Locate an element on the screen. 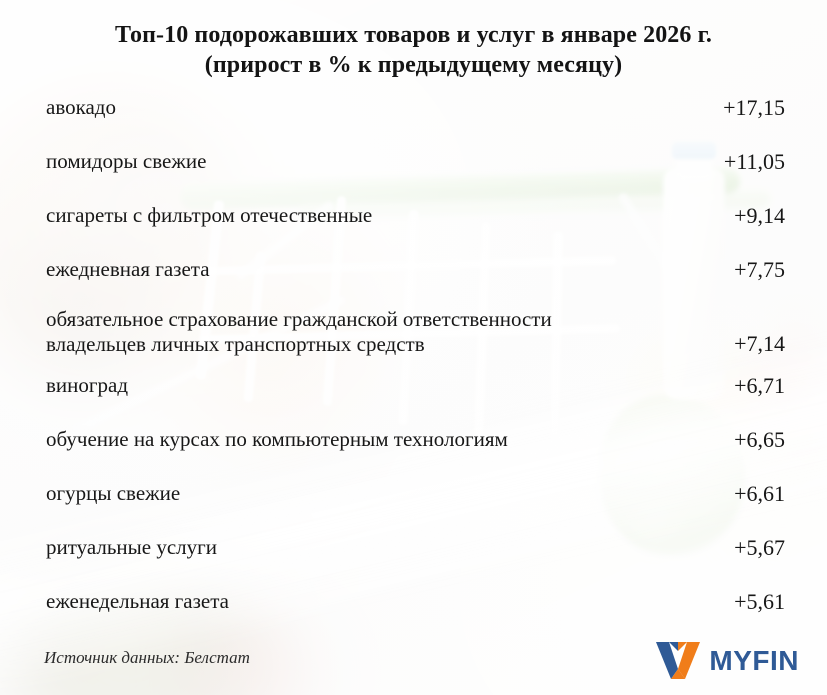 The width and height of the screenshot is (827, 695). item-value: +9,14 is located at coordinates (759, 215).